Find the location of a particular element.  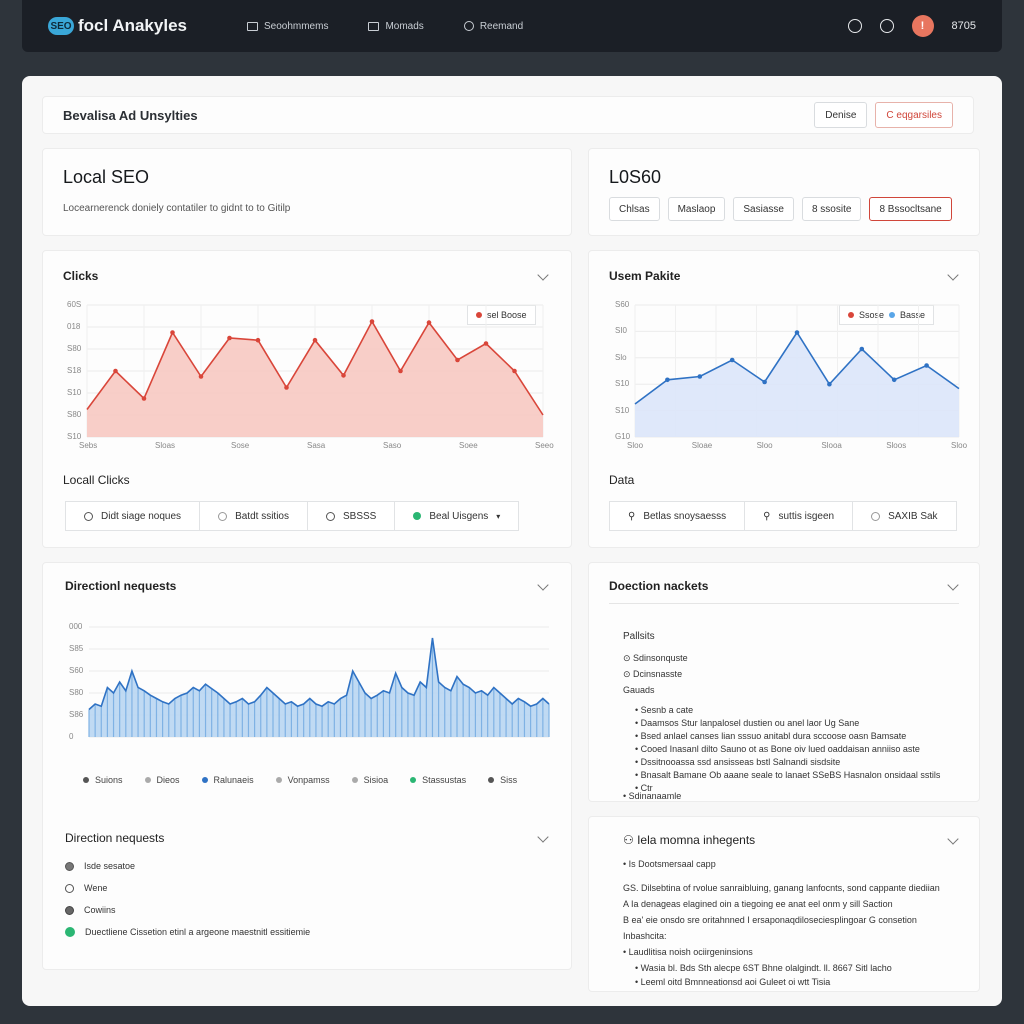

legend-item: Dieos is located at coordinates (162, 780).